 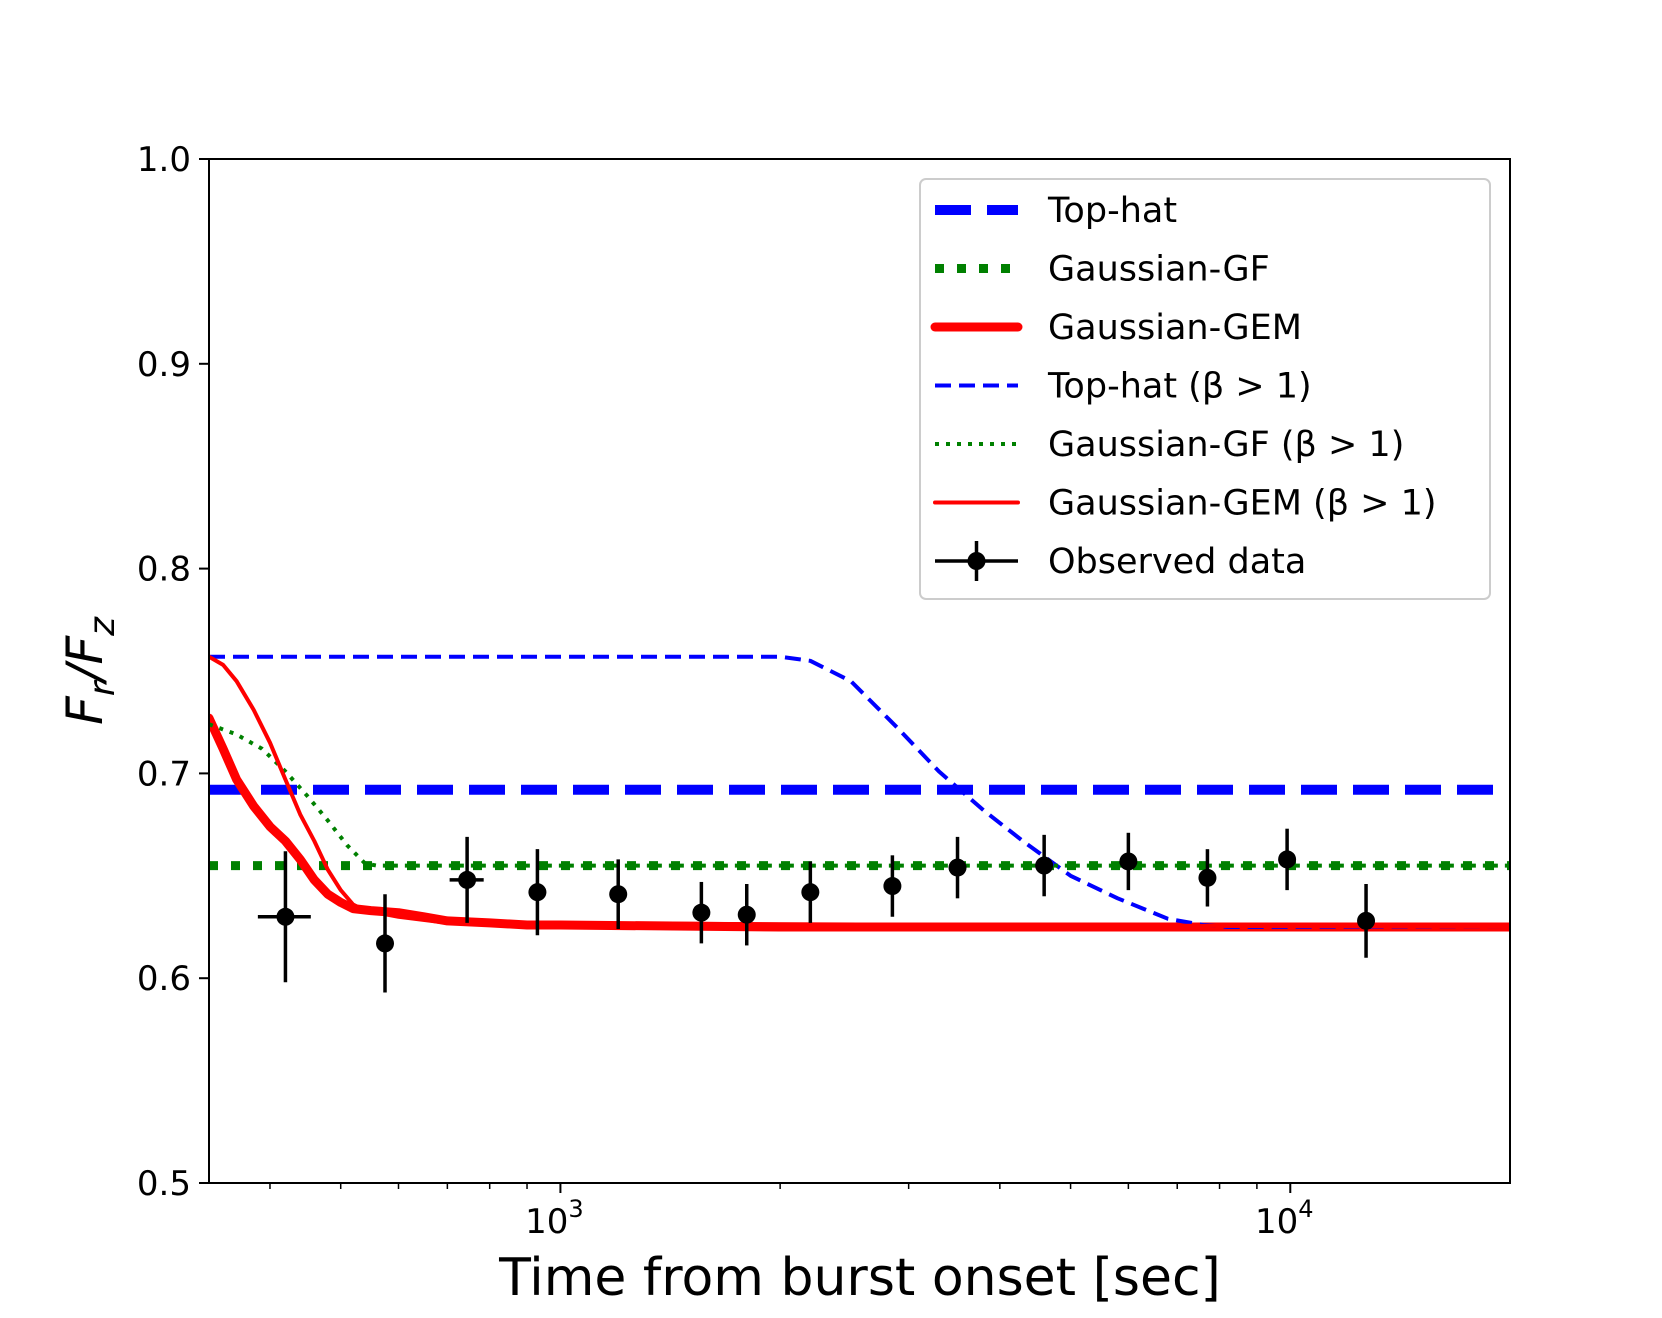 What do you see at coordinates (1175, 328) in the screenshot?
I see `legend-label-gaussian-gem: Gaussian-GEM` at bounding box center [1175, 328].